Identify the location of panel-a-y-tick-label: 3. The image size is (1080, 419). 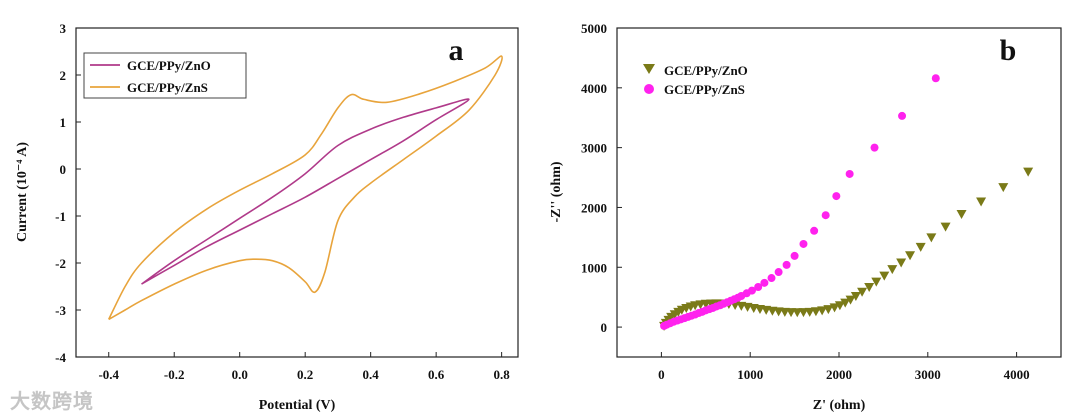
(63, 28).